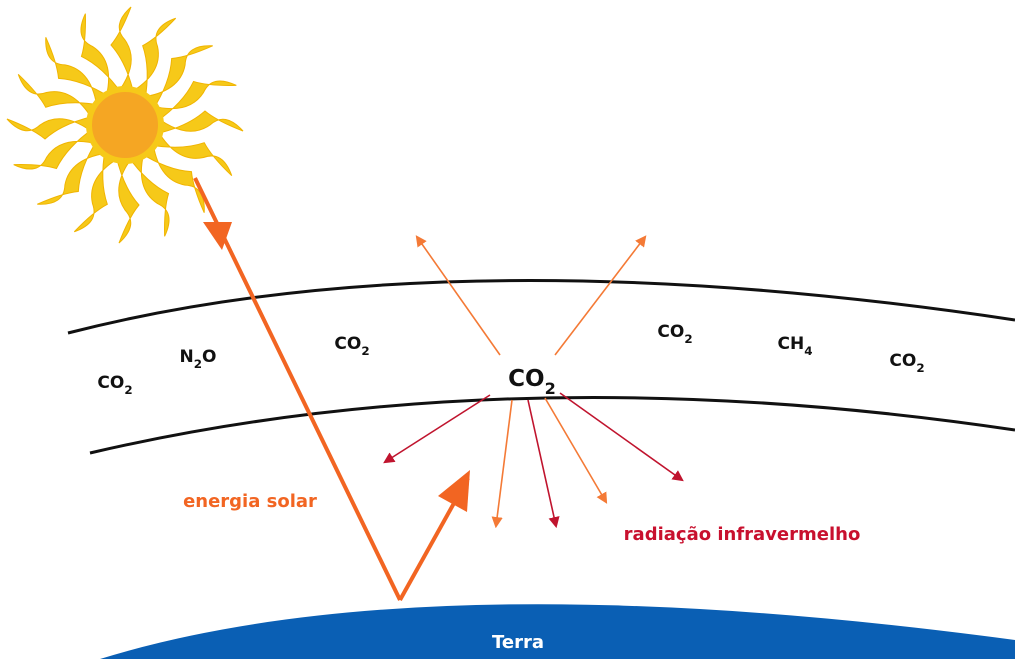 Image resolution: width=1015 pixels, height=659 pixels. Describe the element at coordinates (742, 534) in the screenshot. I see `infrared-label: radiação infravermelho` at that location.